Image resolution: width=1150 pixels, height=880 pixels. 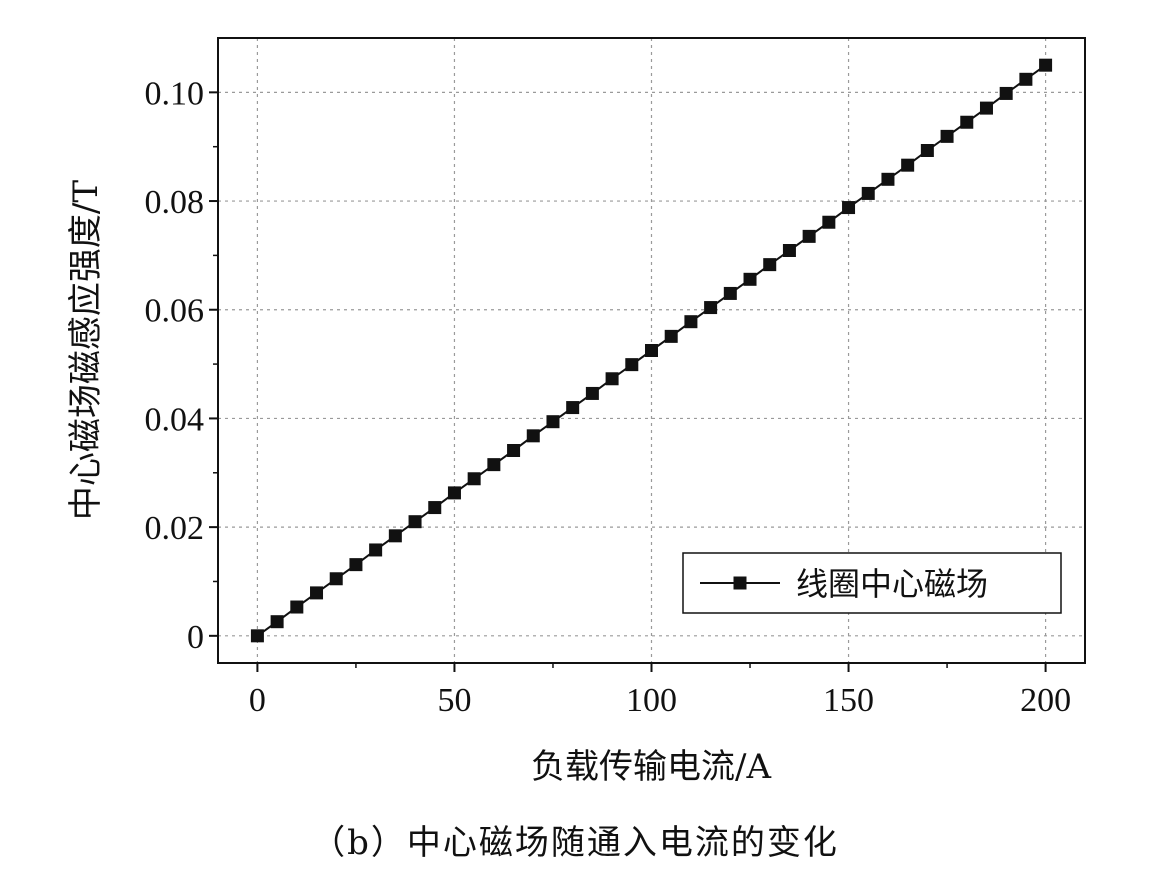 What do you see at coordinates (651, 767) in the screenshot?
I see `x-axis-title: 负载传输电流/A` at bounding box center [651, 767].